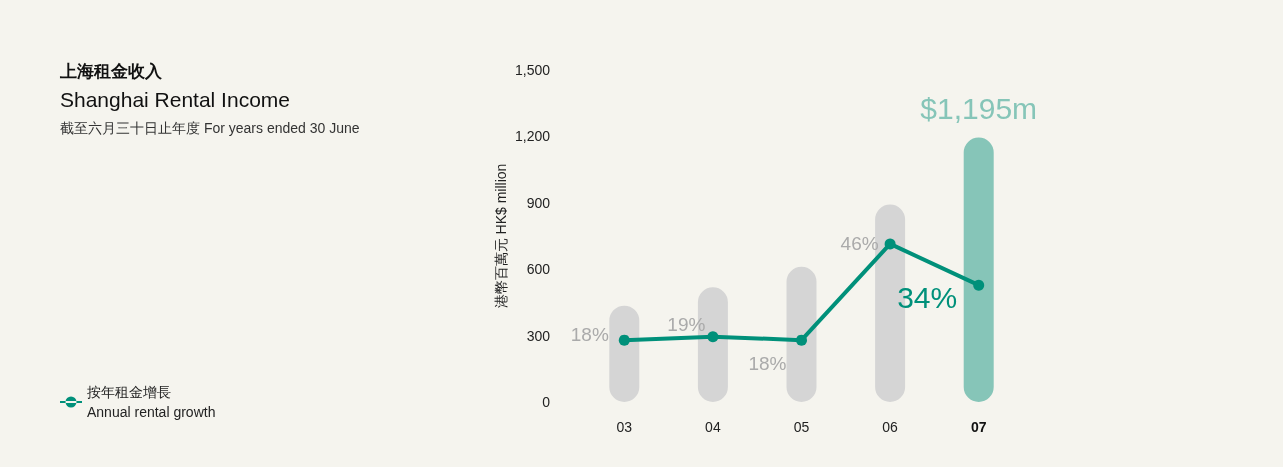  Describe the element at coordinates (890, 427) in the screenshot. I see `x-tick-label: 06` at that location.